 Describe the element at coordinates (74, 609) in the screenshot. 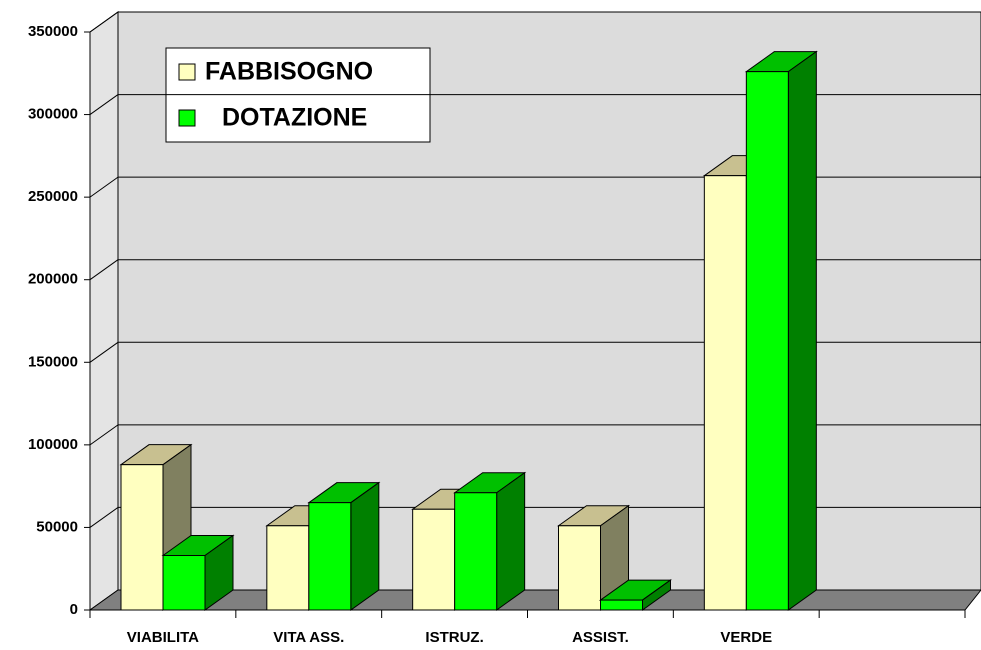

I see `y-tick-label: 0` at that location.